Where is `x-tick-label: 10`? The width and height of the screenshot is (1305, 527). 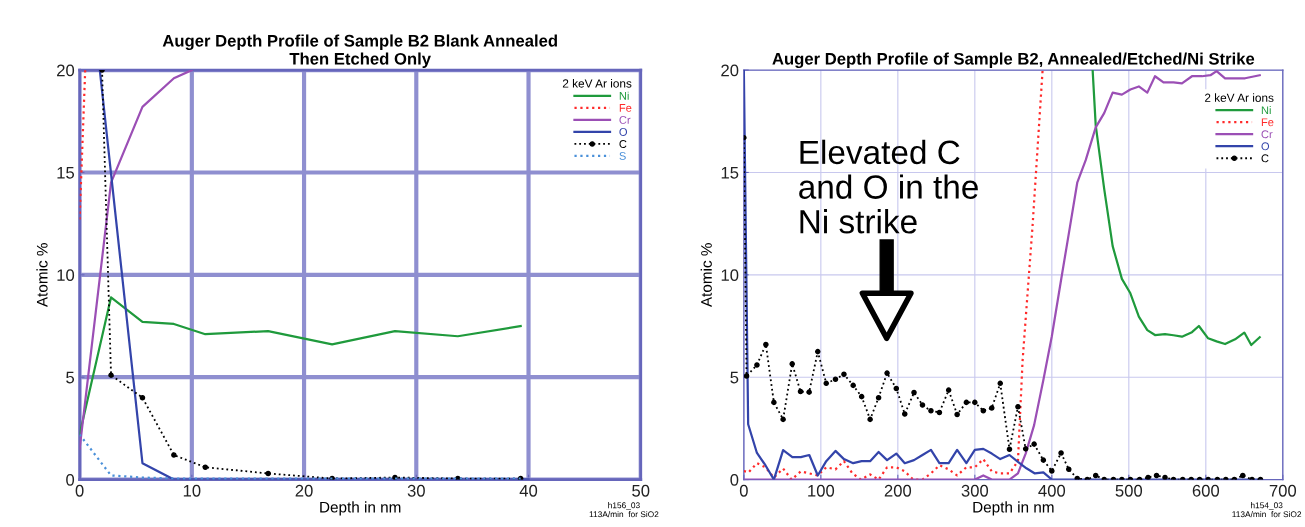
x-tick-label: 10 is located at coordinates (192, 490).